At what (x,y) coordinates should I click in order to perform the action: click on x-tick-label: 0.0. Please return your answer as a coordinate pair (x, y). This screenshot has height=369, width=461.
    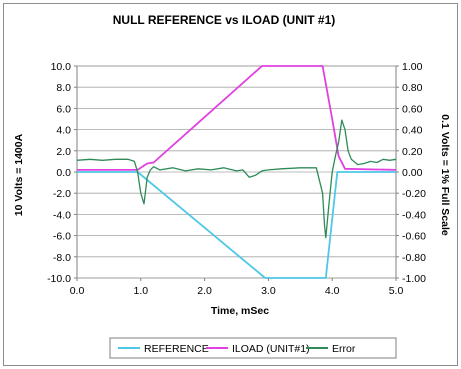
    Looking at the image, I should click on (77, 291).